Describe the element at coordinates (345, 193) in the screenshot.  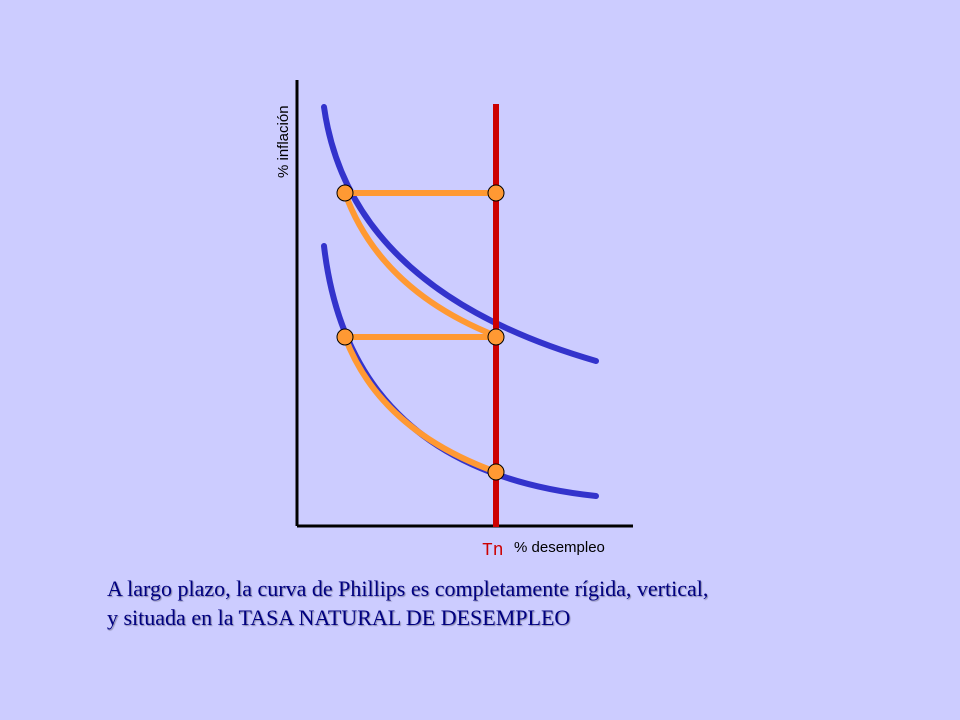
I see `point-left-upper` at that location.